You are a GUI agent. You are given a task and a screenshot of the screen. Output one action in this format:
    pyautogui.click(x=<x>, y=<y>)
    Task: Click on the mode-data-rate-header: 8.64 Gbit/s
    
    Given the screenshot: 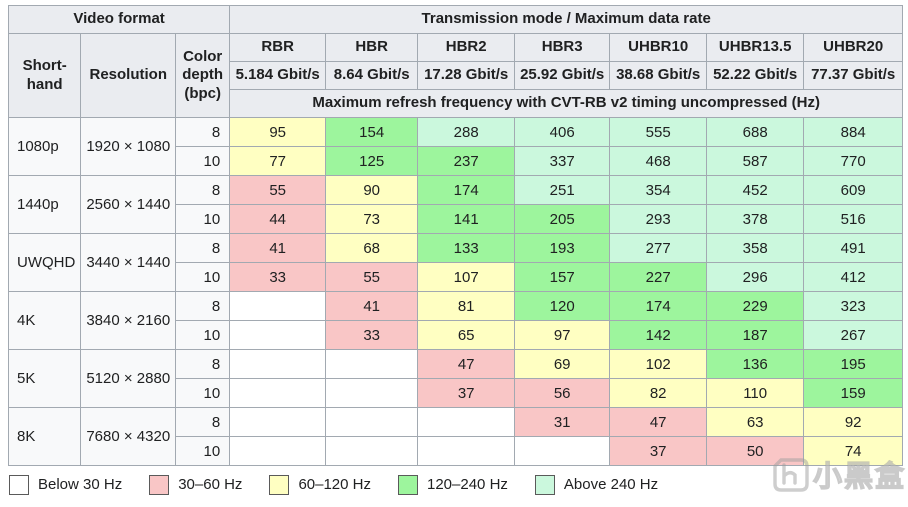 What is the action you would take?
    pyautogui.click(x=372, y=75)
    